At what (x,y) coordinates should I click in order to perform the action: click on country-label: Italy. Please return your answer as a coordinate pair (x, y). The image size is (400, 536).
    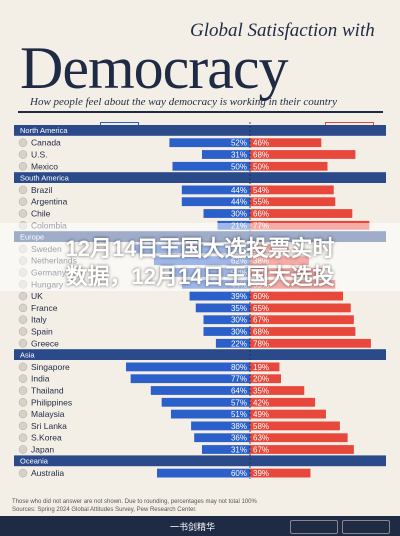
    Looking at the image, I should click on (39, 320).